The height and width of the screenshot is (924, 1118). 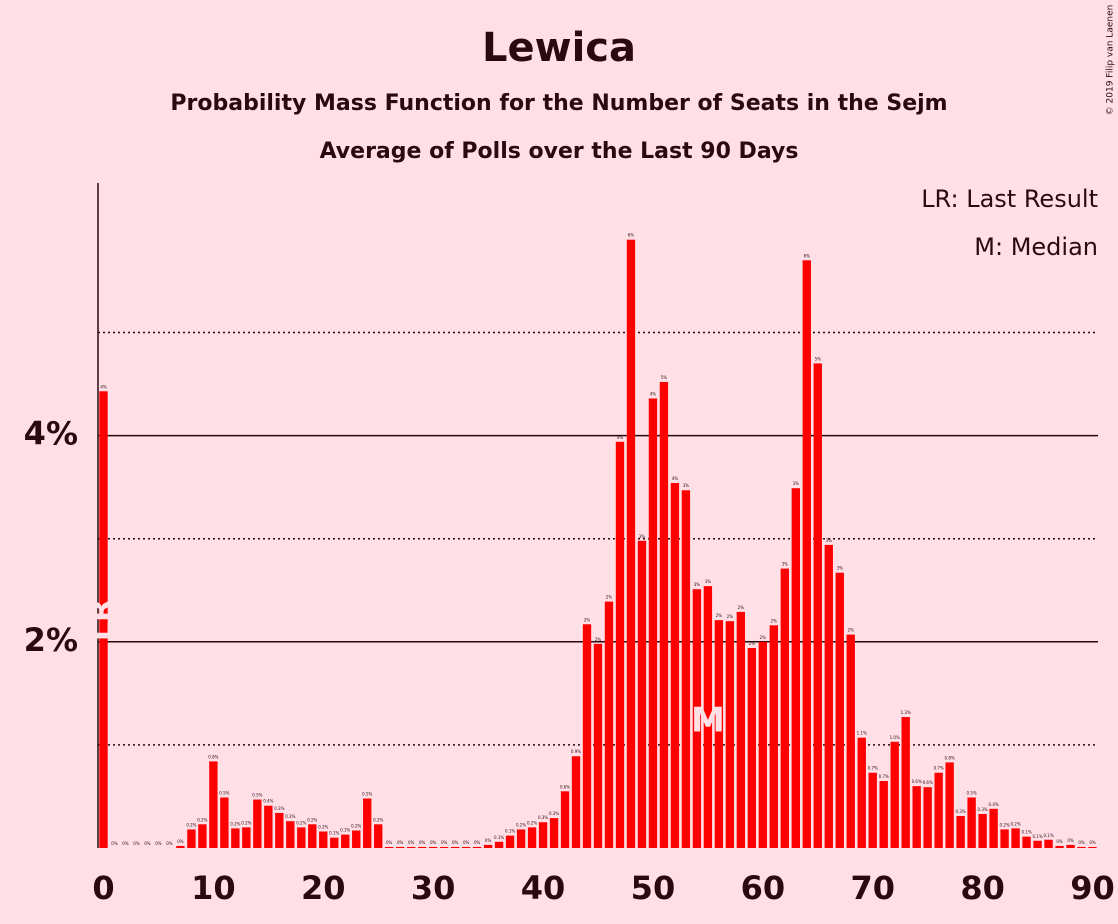 I want to click on x-tick-label: 50, so click(x=653, y=888).